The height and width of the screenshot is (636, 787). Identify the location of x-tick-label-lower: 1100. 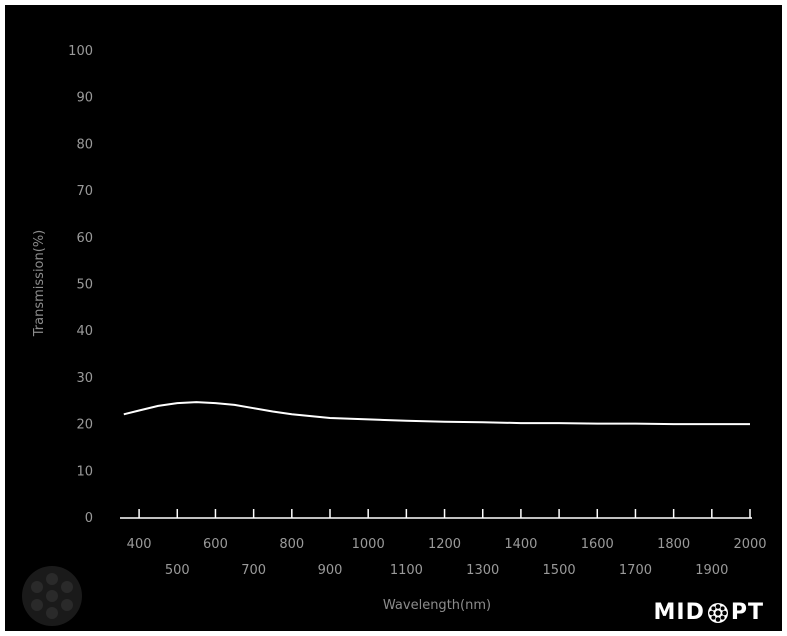
(406, 570).